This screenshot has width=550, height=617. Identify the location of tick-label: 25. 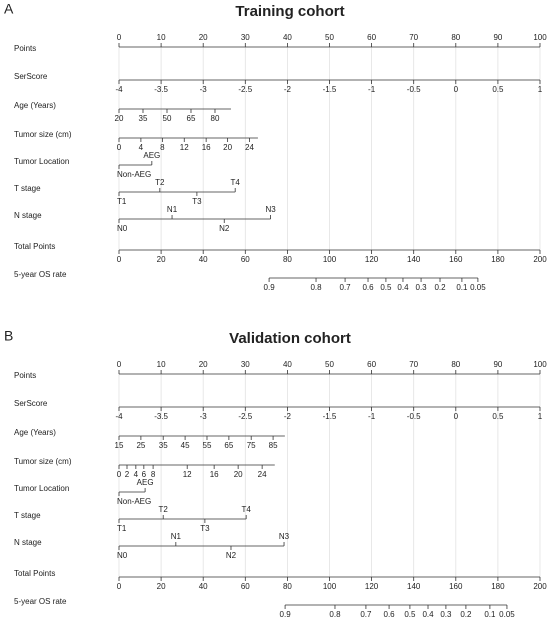
(140, 445).